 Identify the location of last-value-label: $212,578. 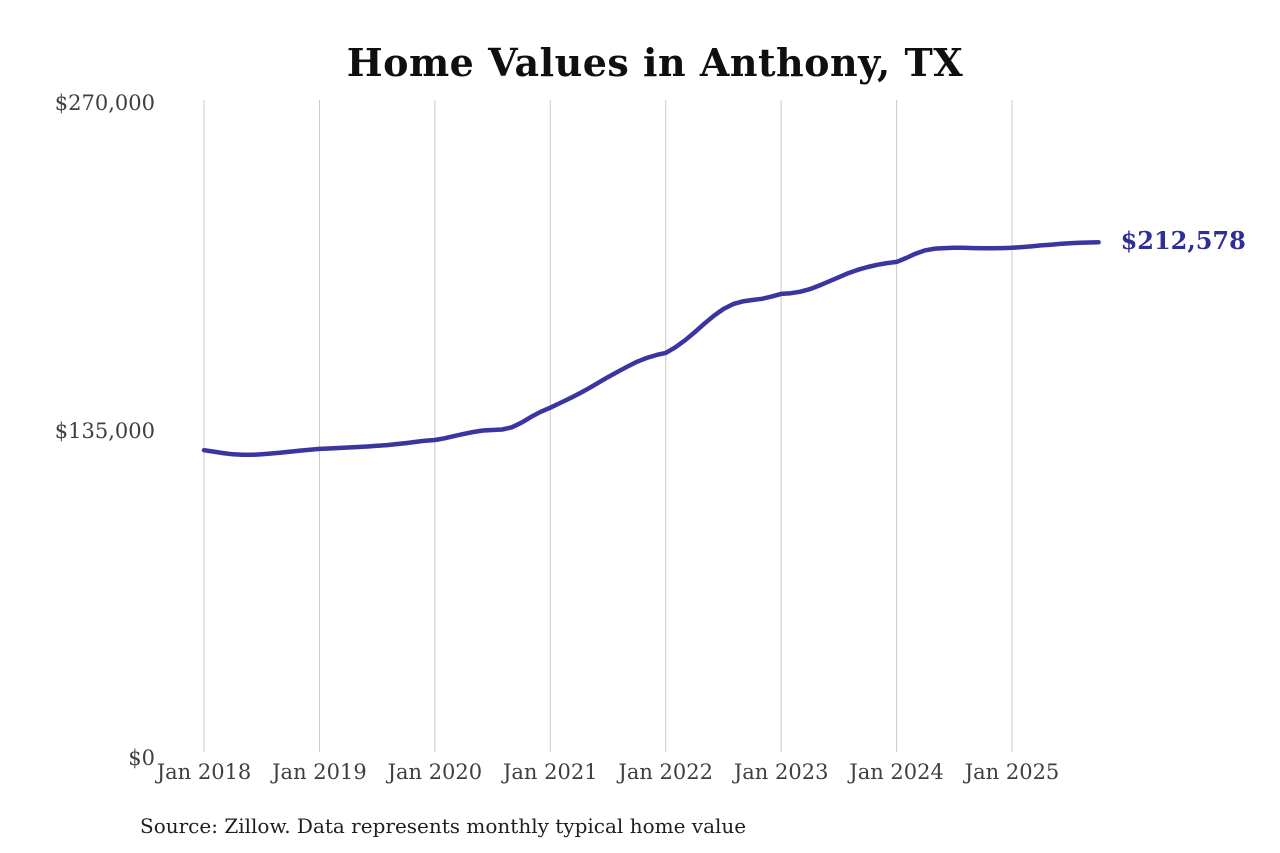
(1183, 241).